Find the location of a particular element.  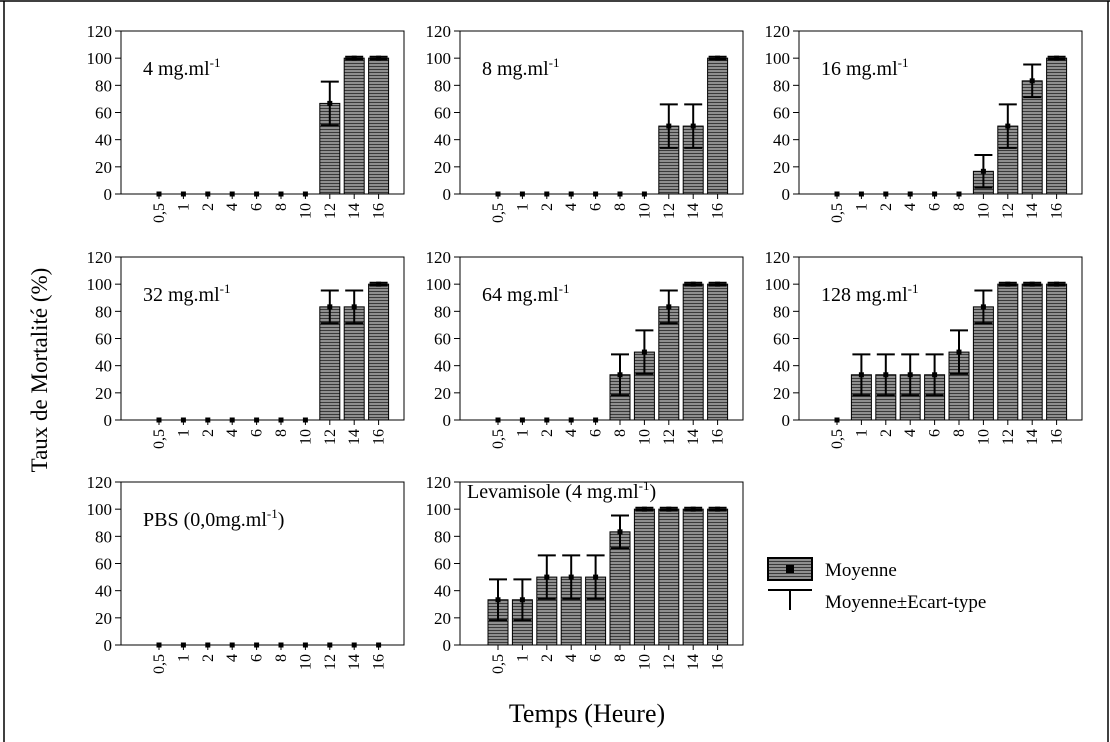

y-tick-label: 40 is located at coordinates (781, 140).